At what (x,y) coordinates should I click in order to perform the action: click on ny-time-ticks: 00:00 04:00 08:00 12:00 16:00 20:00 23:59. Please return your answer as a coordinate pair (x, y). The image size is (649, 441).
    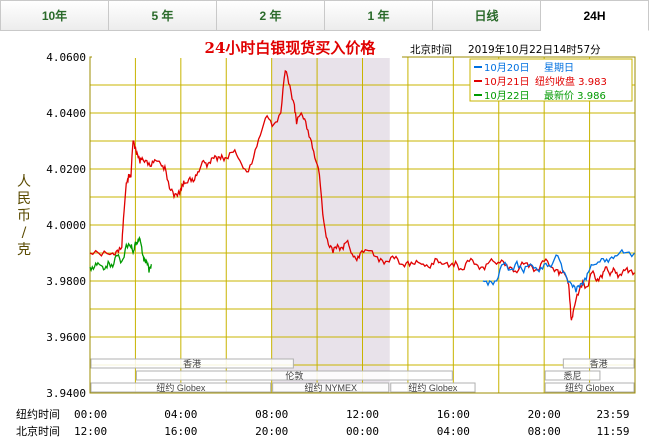
    Looking at the image, I should click on (352, 414).